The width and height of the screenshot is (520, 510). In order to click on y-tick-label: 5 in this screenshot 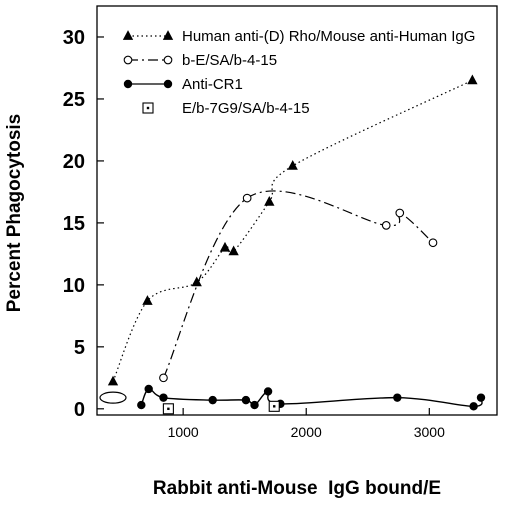, I will do `click(79, 348)`.